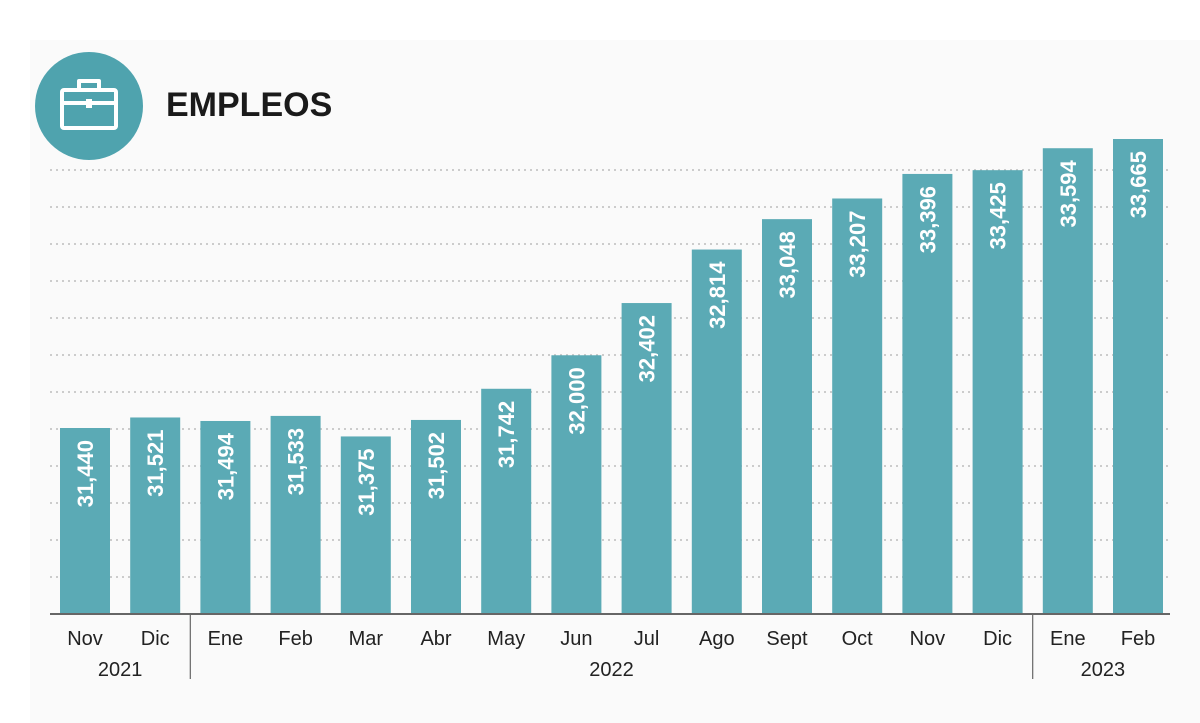 This screenshot has width=1200, height=723. I want to click on header: EMPLEOS, so click(183, 106).